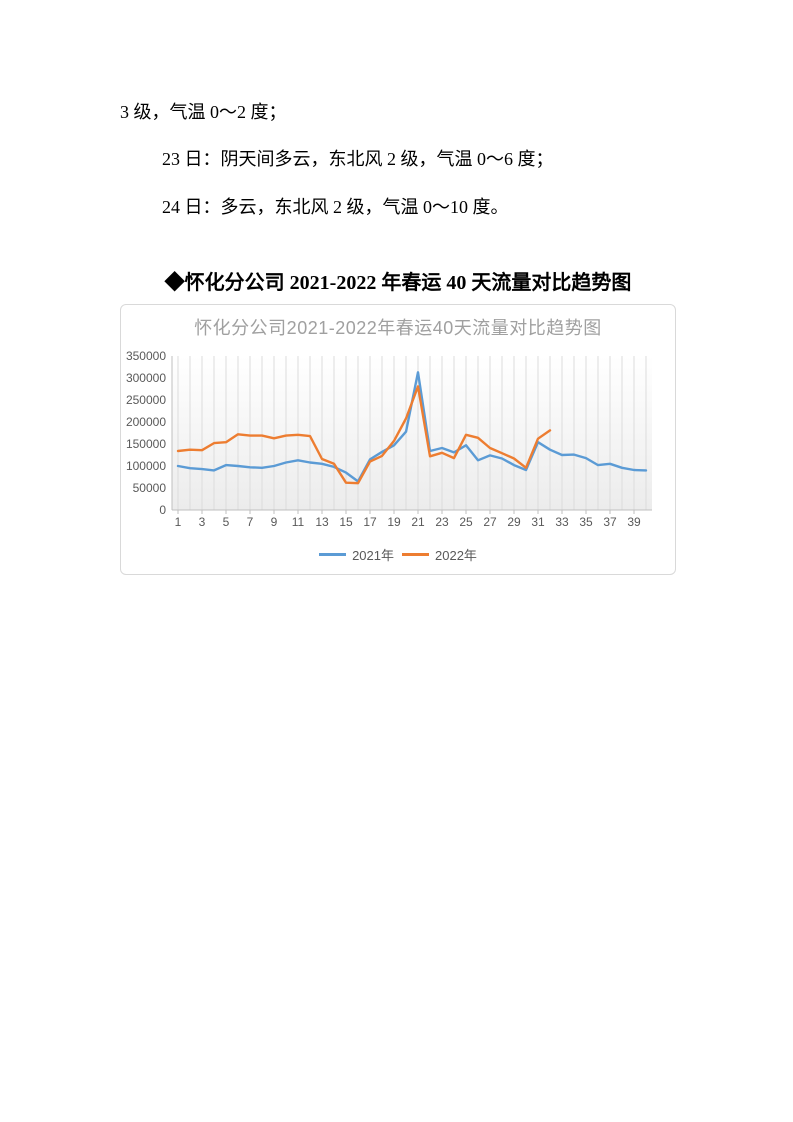  Describe the element at coordinates (202, 522) in the screenshot. I see `x-axis-label: 3` at that location.